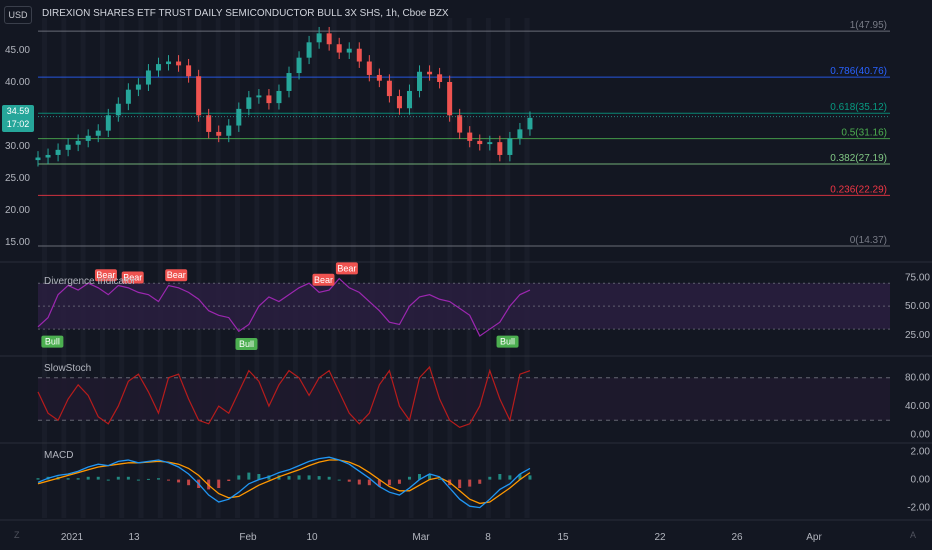 The image size is (932, 550). What do you see at coordinates (284, 307) in the screenshot?
I see `divergence-line` at bounding box center [284, 307].